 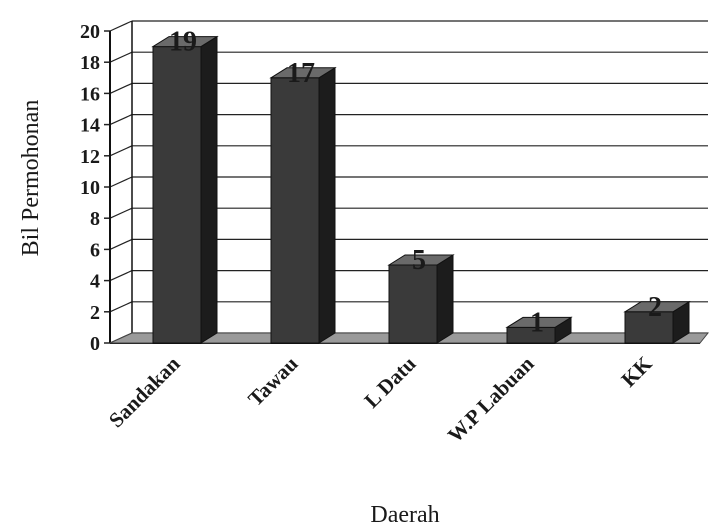 What do you see at coordinates (389, 381) in the screenshot?
I see `x-tick-label: L Datu` at bounding box center [389, 381].